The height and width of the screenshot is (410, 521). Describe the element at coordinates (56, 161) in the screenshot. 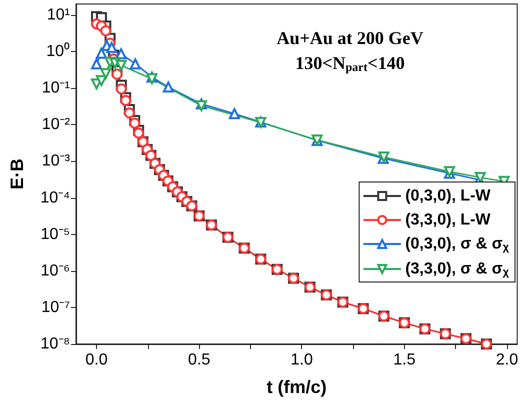

I see `y-tick-label: 10⁻³` at that location.